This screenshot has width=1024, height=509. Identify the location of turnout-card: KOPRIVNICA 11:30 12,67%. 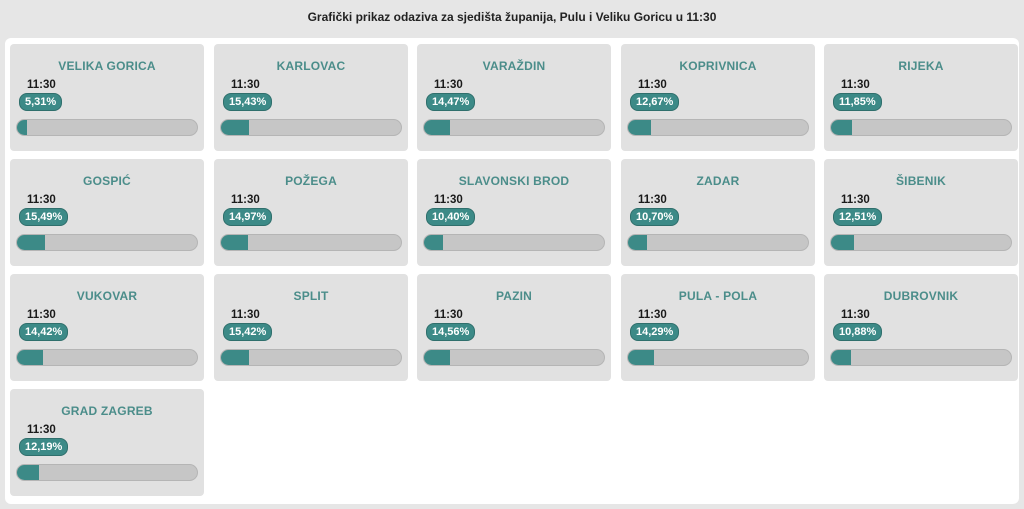
(718, 97).